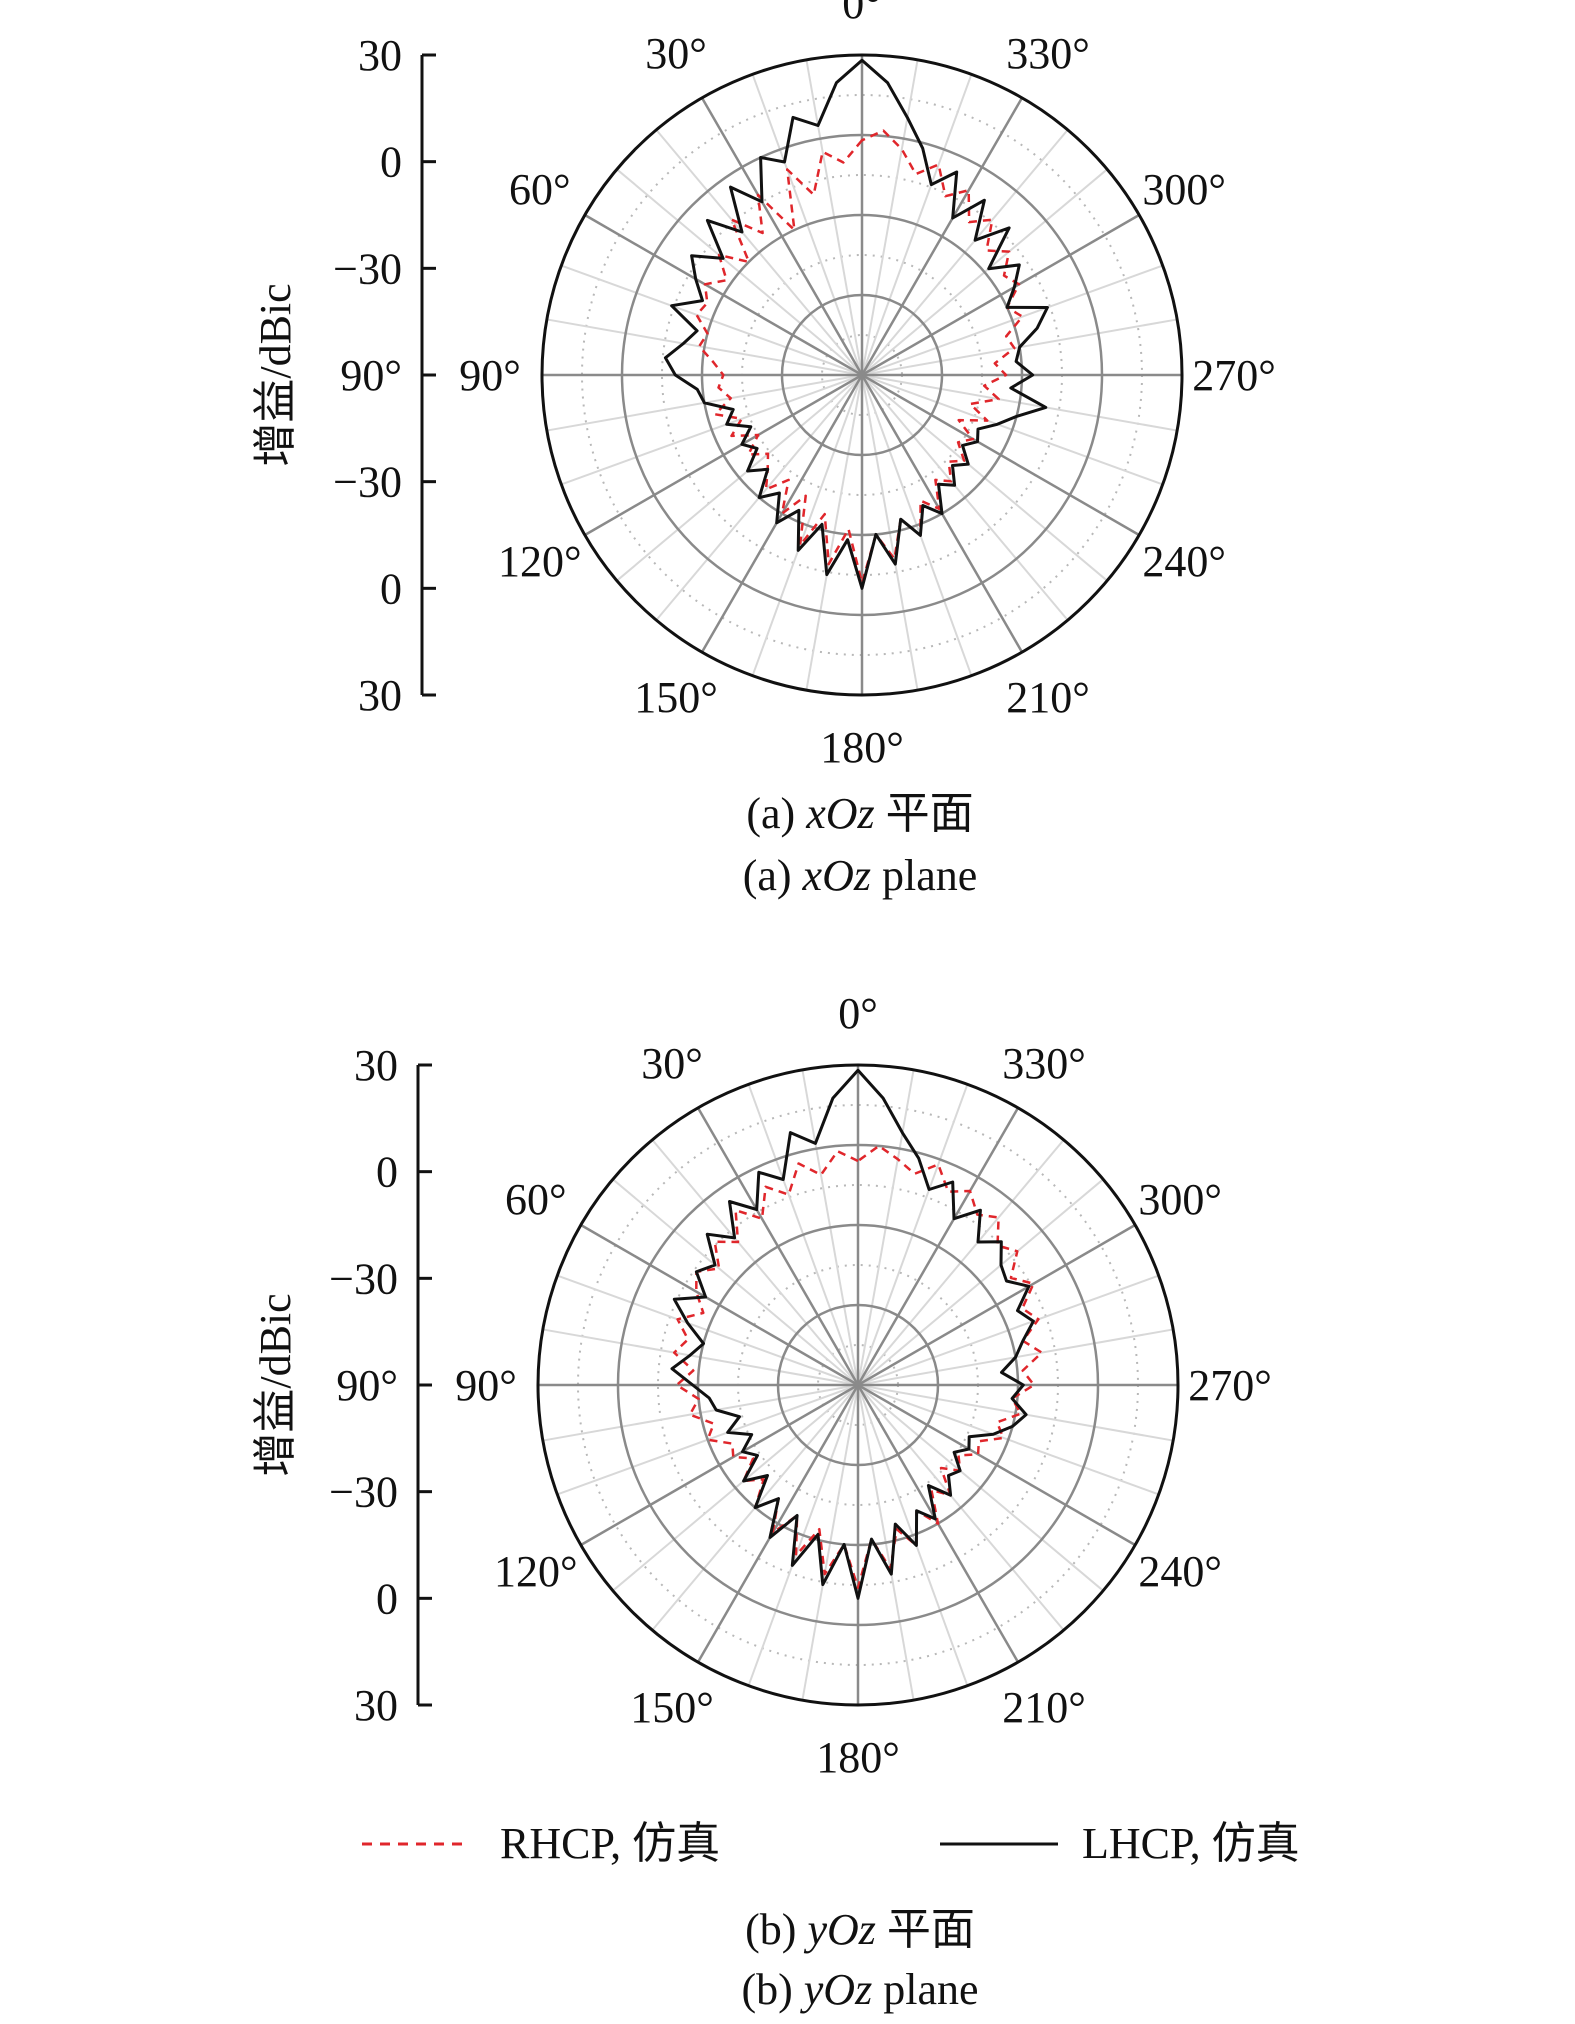 The image size is (1575, 2024). Describe the element at coordinates (831, 1843) in the screenshot. I see `legend: RHCP, 仿真 LHCP, 仿真` at that location.